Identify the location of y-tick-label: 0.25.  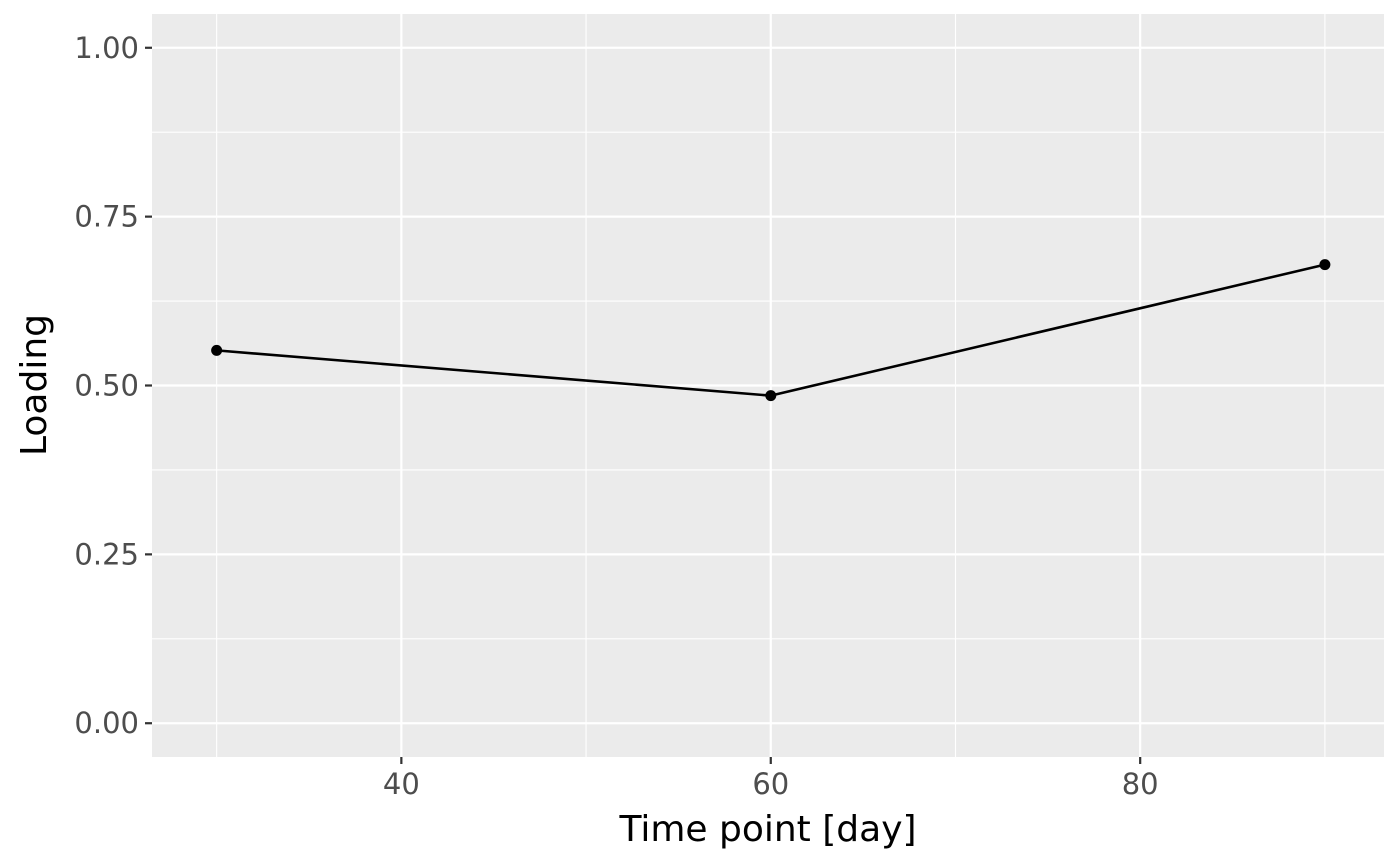
(106, 554).